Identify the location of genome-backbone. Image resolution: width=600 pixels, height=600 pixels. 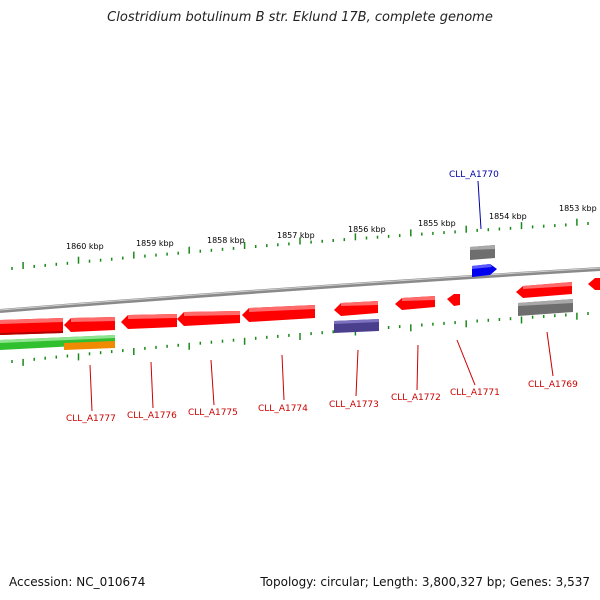
(300, 290).